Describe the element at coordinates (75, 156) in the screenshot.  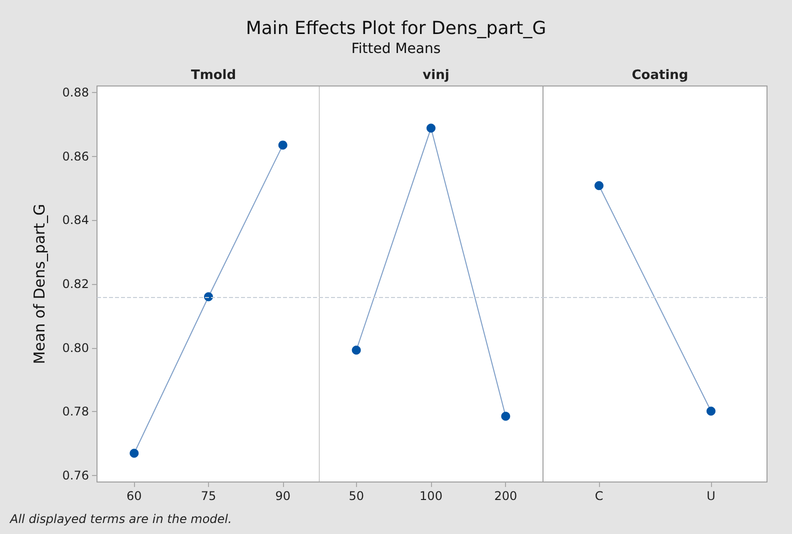
I see `y-tick-label: 0.86` at that location.